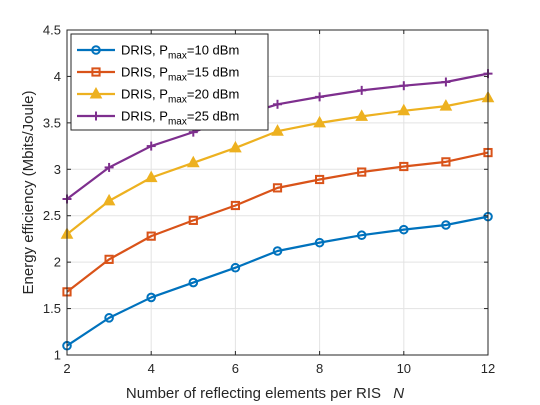 The width and height of the screenshot is (540, 405). What do you see at coordinates (180, 118) in the screenshot?
I see `legend-label: DRIS, Pmax=25 dBm` at bounding box center [180, 118].